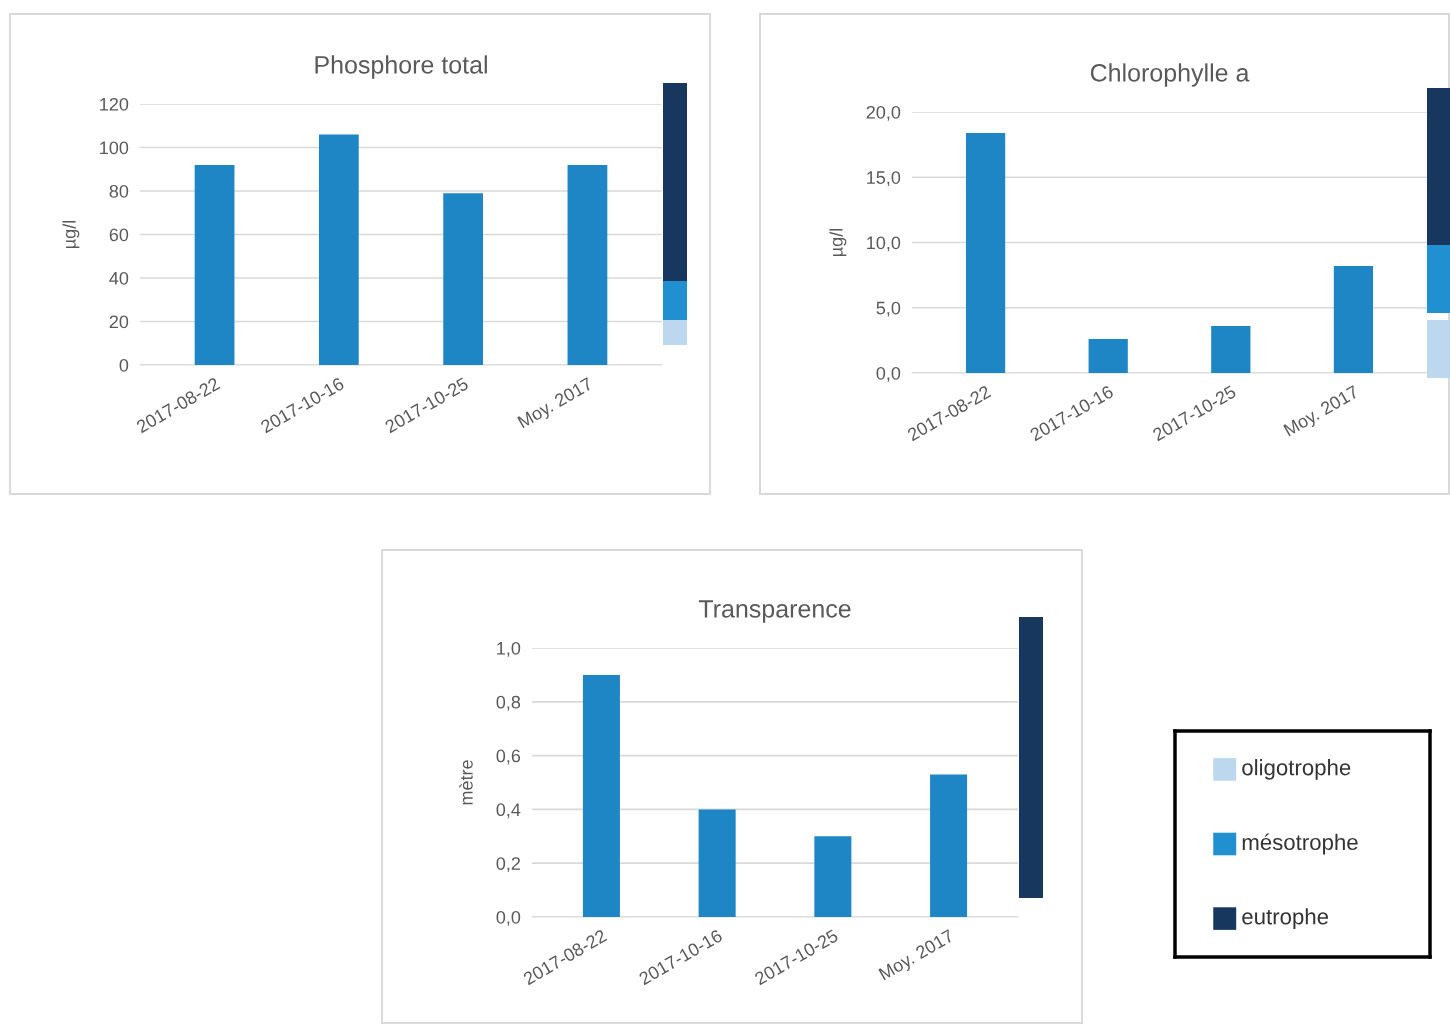 This screenshot has height=1024, width=1450. What do you see at coordinates (401, 67) in the screenshot?
I see `chart-title: Phosphore total` at bounding box center [401, 67].